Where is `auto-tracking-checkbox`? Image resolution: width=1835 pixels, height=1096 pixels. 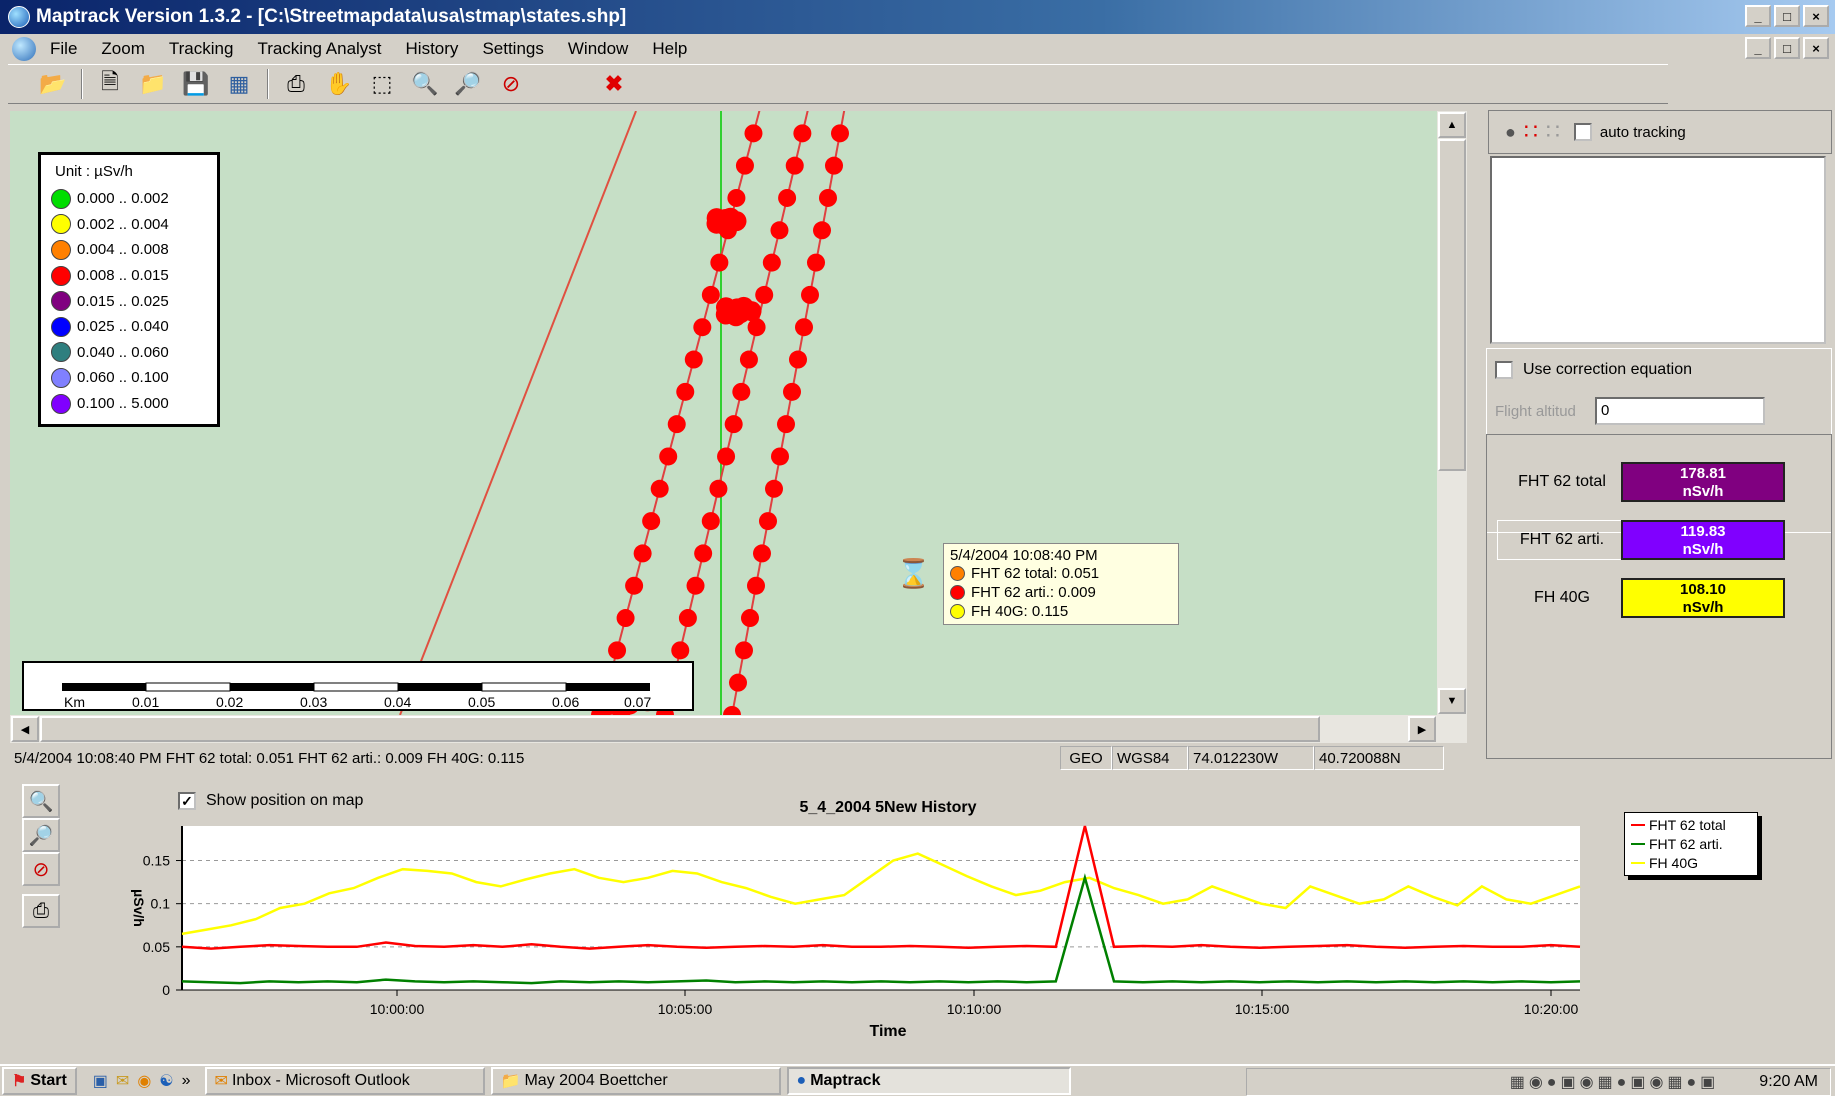
auto-tracking-checkbox is located at coordinates (1582, 132).